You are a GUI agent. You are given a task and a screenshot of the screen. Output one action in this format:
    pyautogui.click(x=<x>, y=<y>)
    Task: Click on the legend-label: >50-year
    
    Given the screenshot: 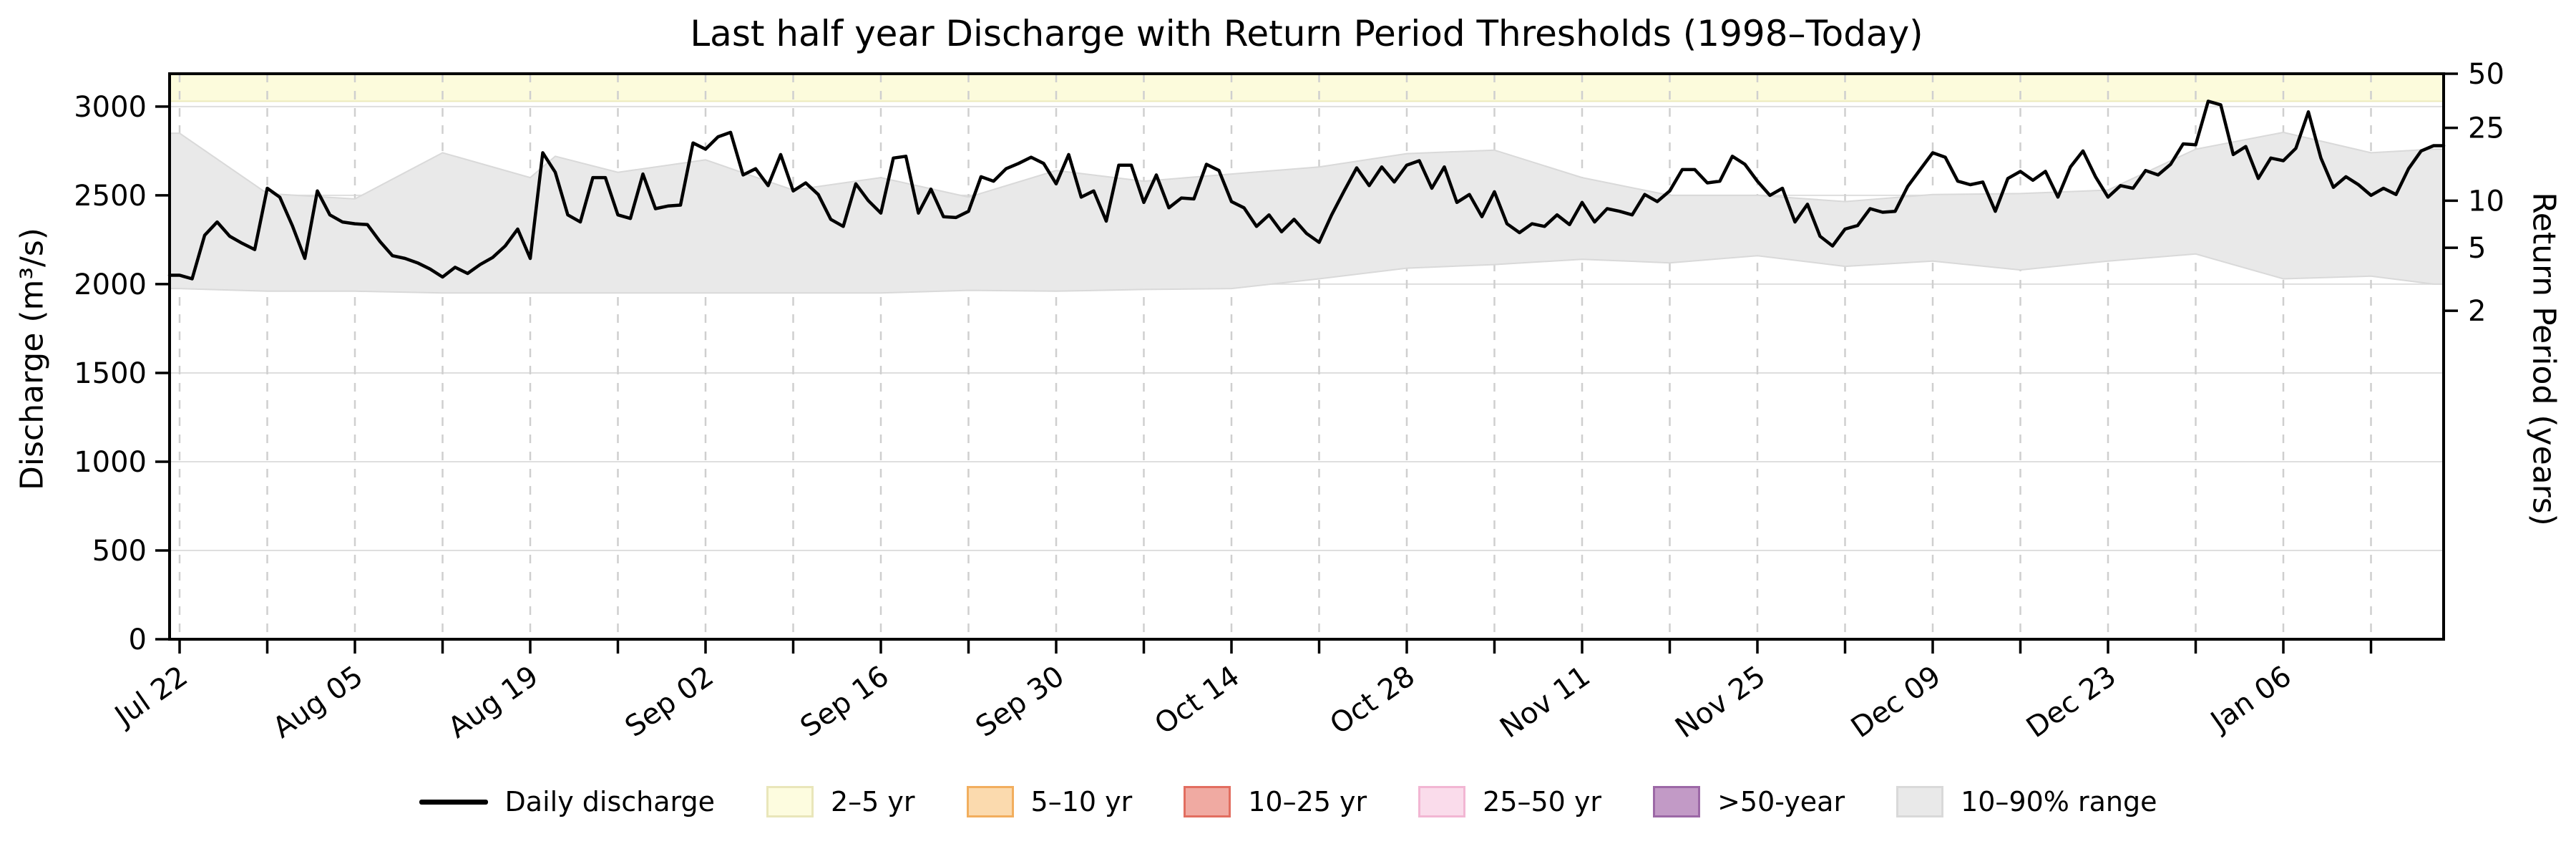 What is the action you would take?
    pyautogui.click(x=1781, y=801)
    